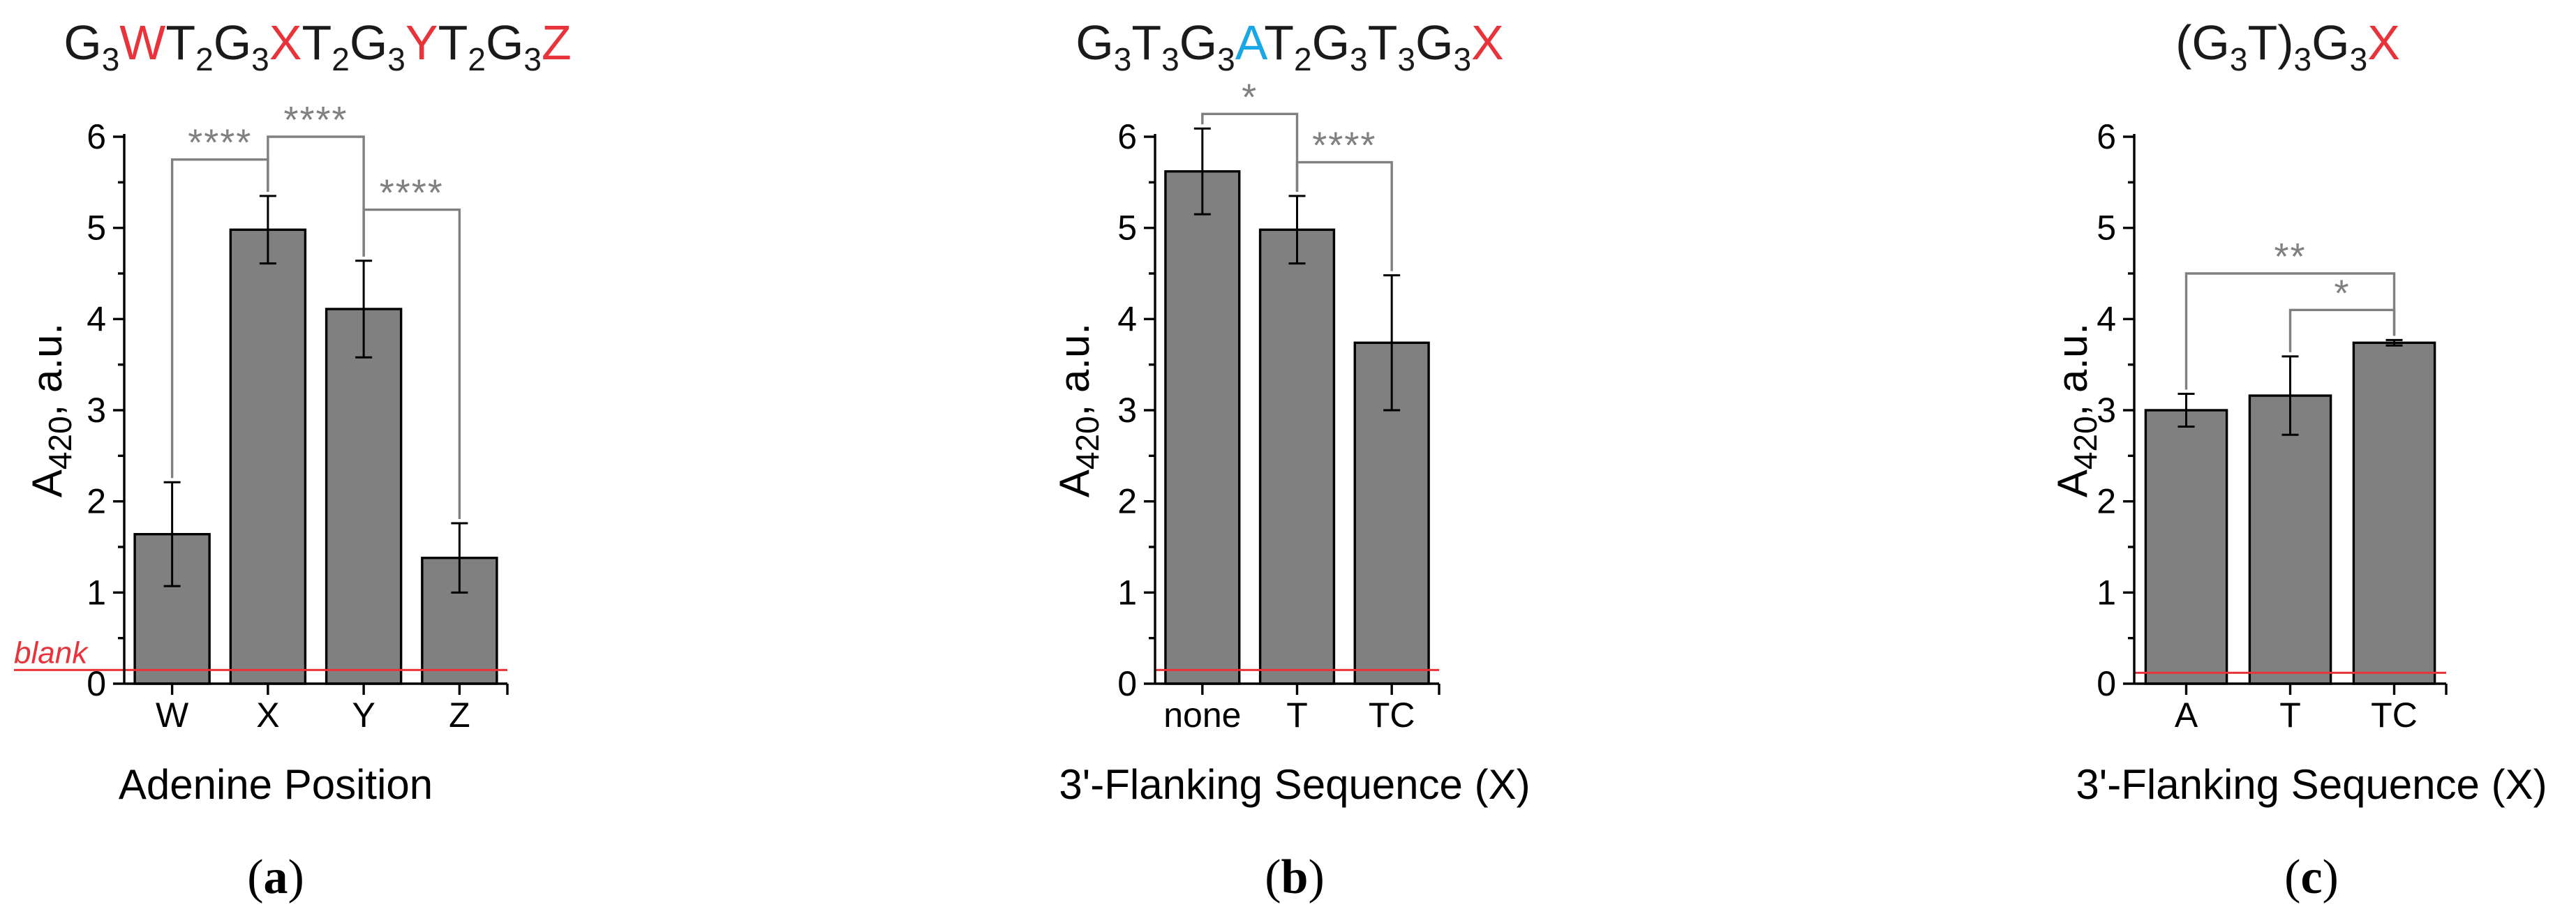 The image size is (2576, 916). What do you see at coordinates (2186, 715) in the screenshot?
I see `x-tick-label: A` at bounding box center [2186, 715].